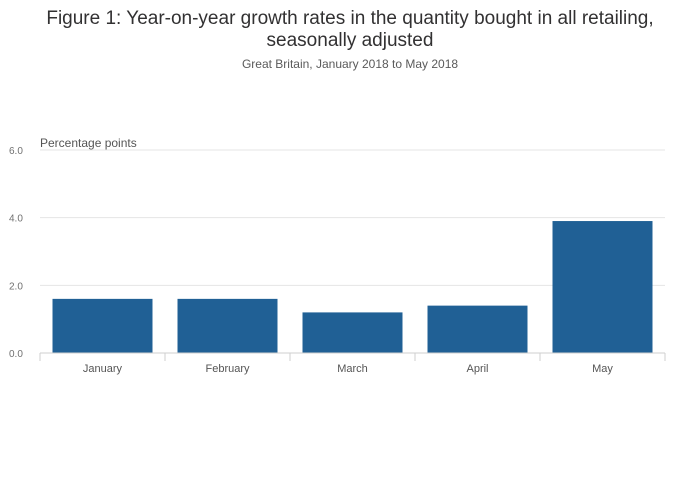 The image size is (700, 502). What do you see at coordinates (227, 325) in the screenshot?
I see `bar-february` at bounding box center [227, 325].